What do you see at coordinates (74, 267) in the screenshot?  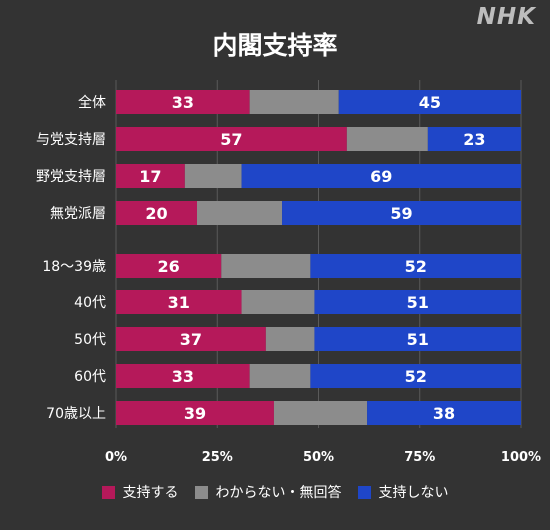 I see `category-label: 18〜39歳` at bounding box center [74, 267].